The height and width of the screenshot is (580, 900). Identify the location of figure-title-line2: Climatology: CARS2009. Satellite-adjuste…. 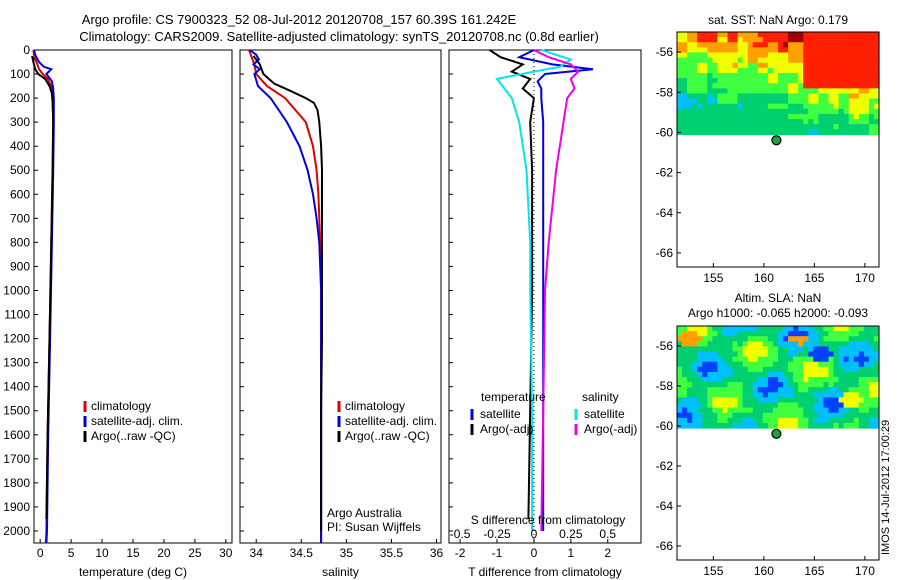
(339, 36).